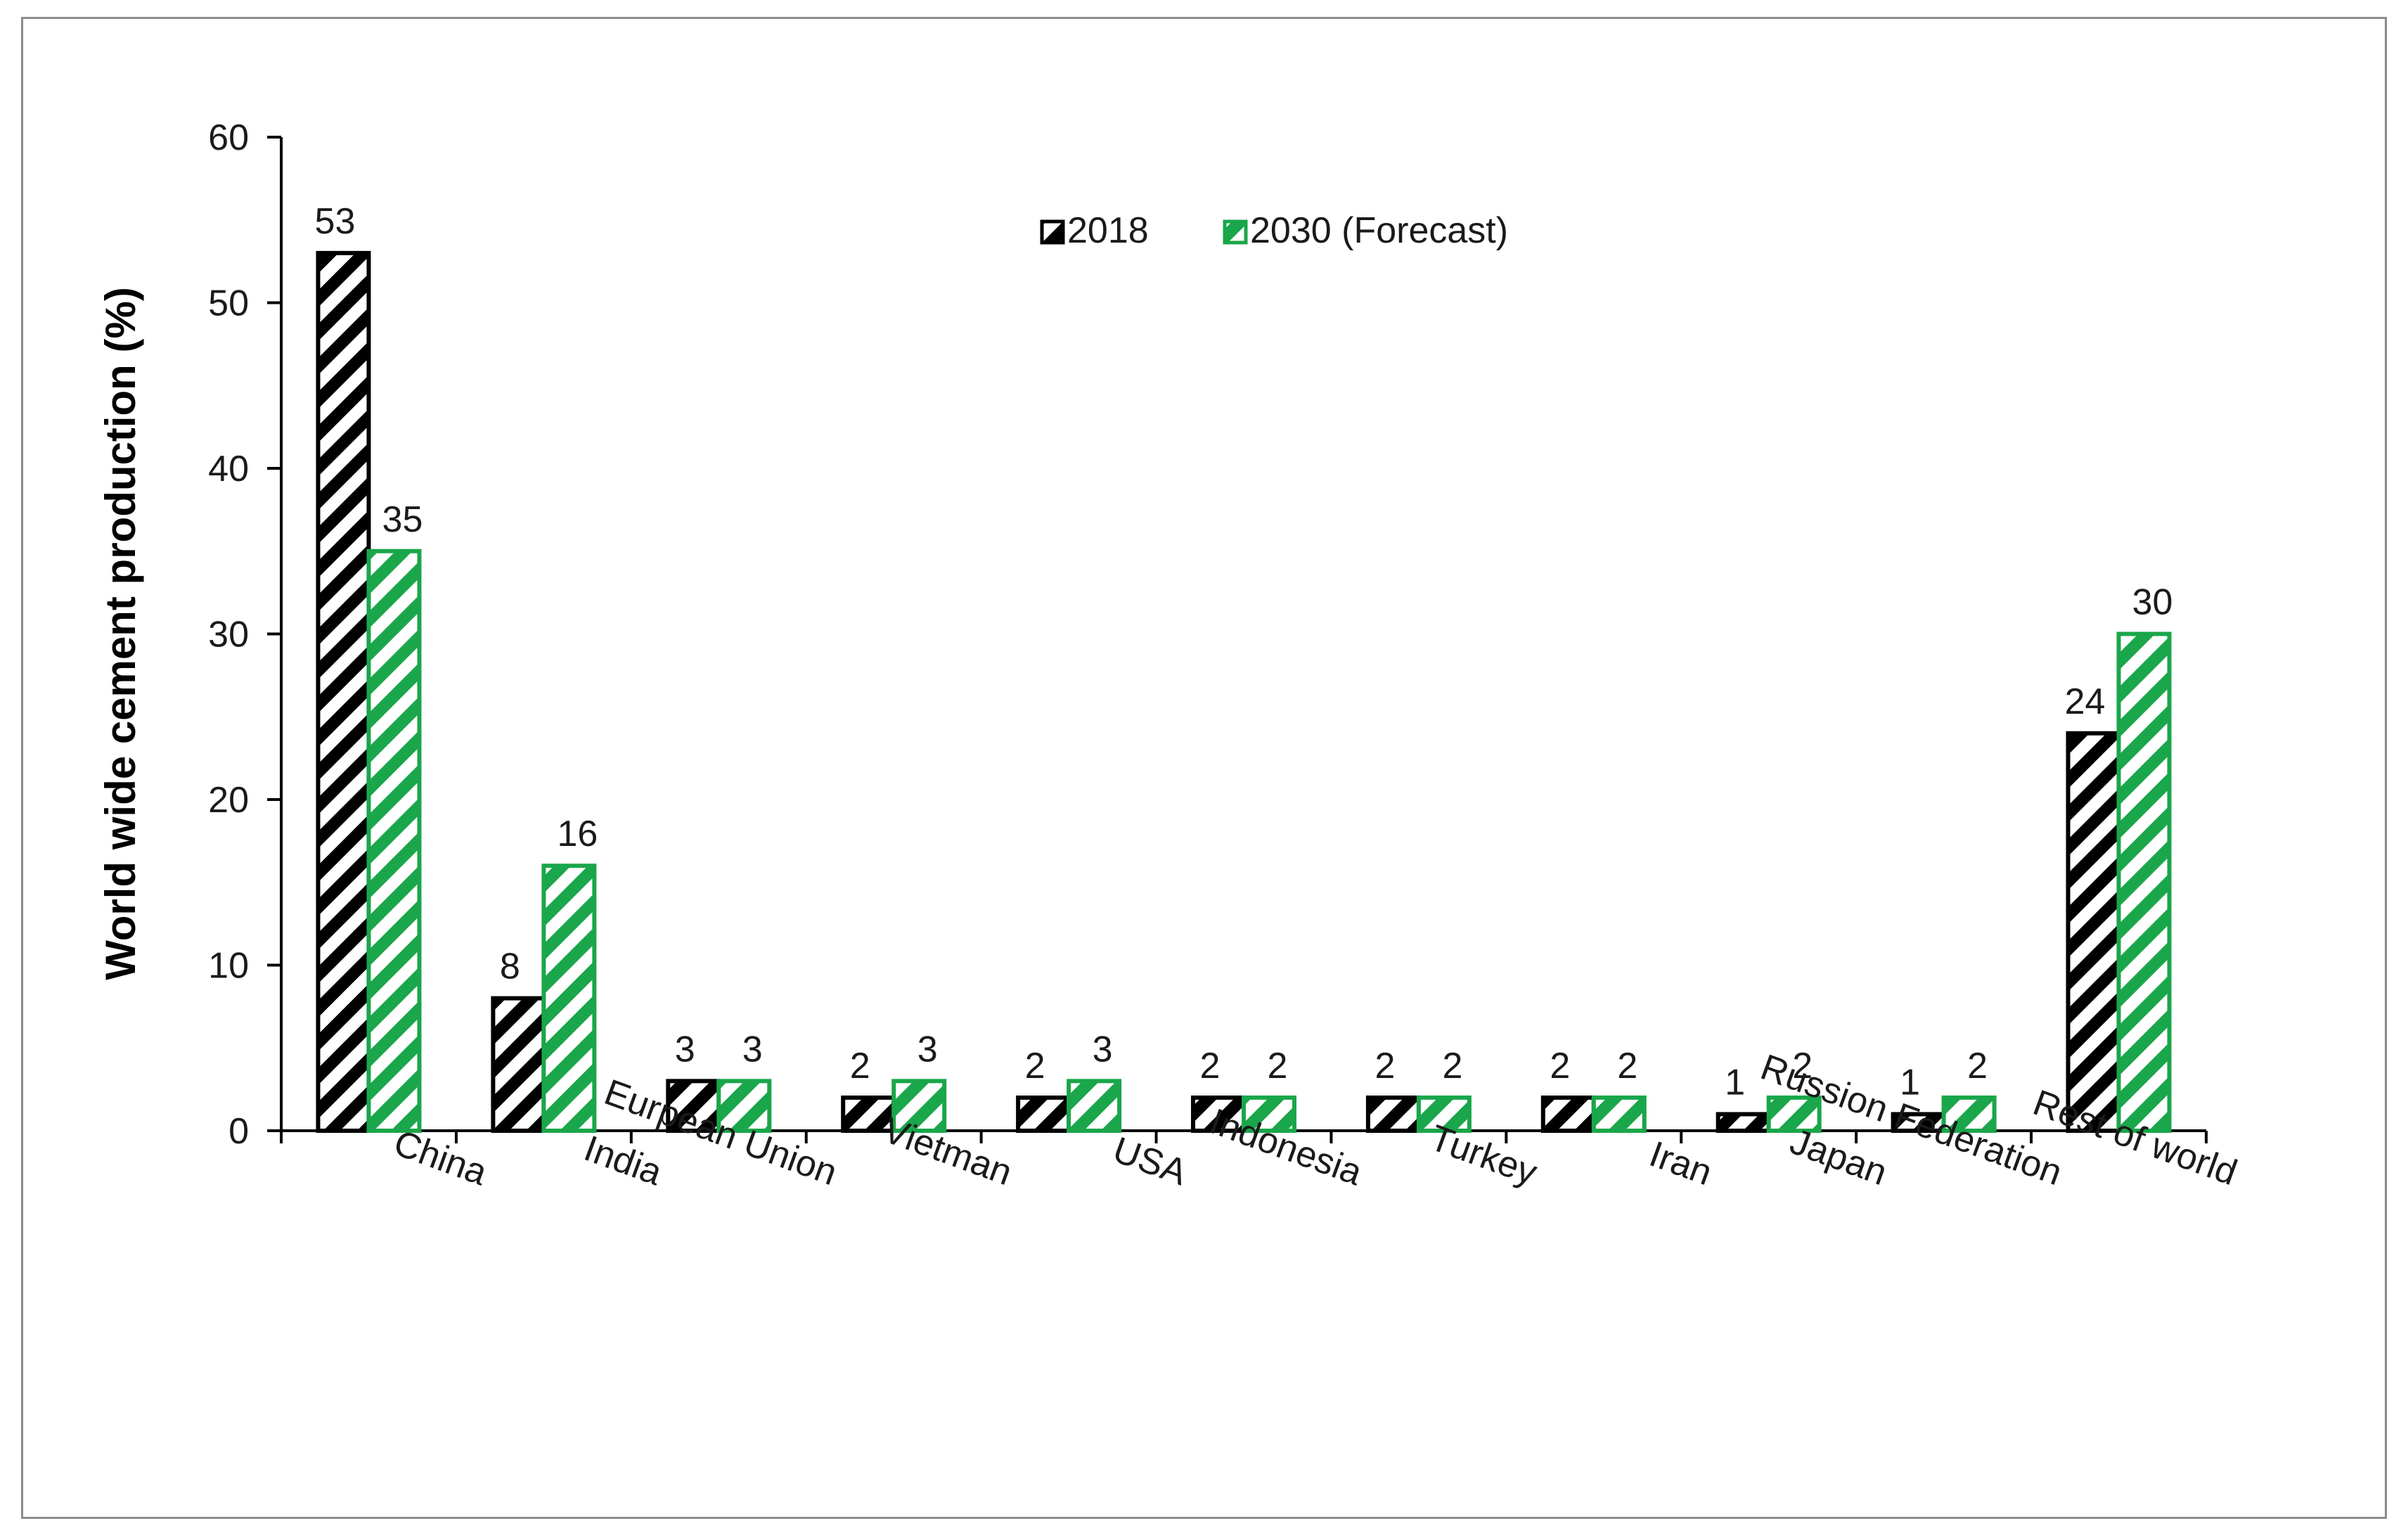 The height and width of the screenshot is (1540, 2408). Describe the element at coordinates (518, 1064) in the screenshot. I see `bar-2018-india` at that location.